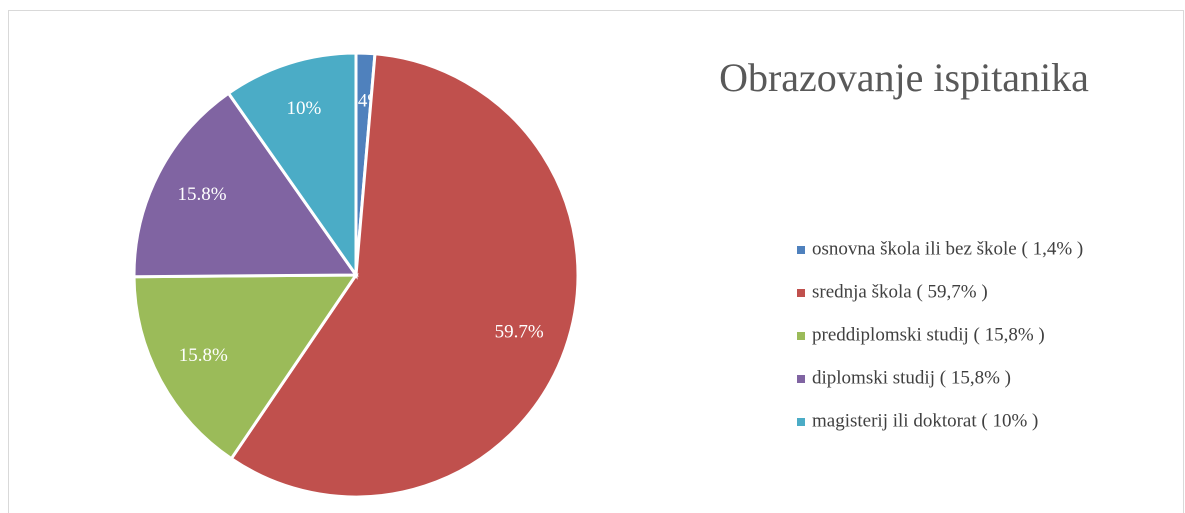 The image size is (1185, 513). What do you see at coordinates (925, 420) in the screenshot?
I see `legend-label: magisterij ili doktorat ( 10% )` at bounding box center [925, 420].